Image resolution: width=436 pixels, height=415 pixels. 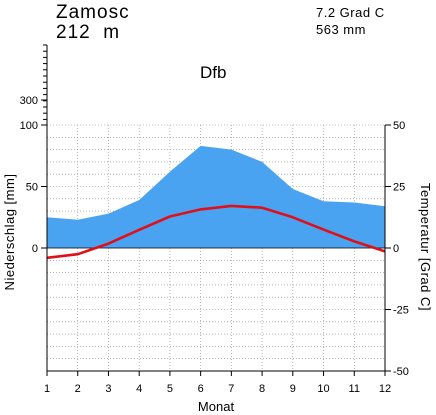 I want to click on left-tick-label: 0, so click(x=35, y=249).